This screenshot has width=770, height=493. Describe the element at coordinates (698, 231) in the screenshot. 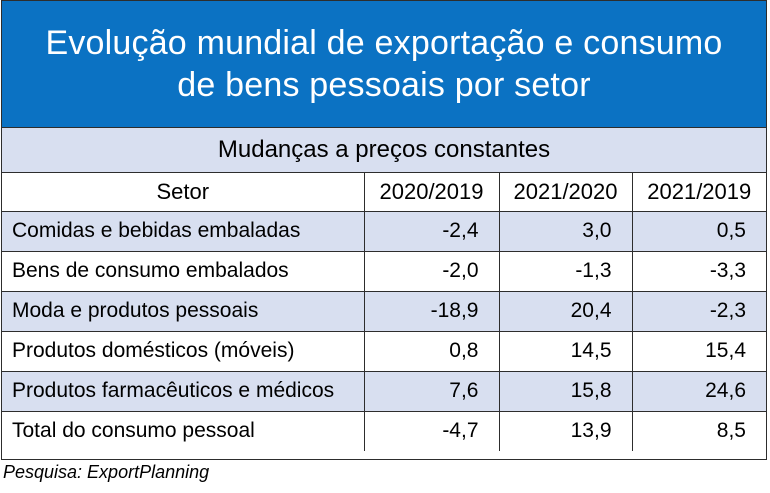

I see `table-cell-value: 0,5` at that location.